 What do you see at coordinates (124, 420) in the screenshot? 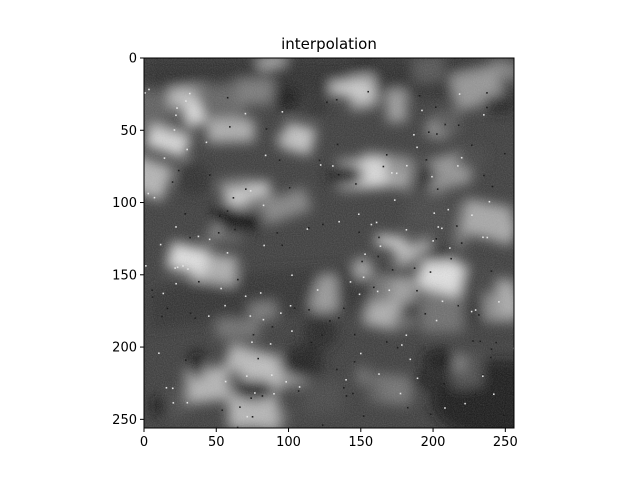
I see `y-tick-label-250: 250` at bounding box center [124, 420].